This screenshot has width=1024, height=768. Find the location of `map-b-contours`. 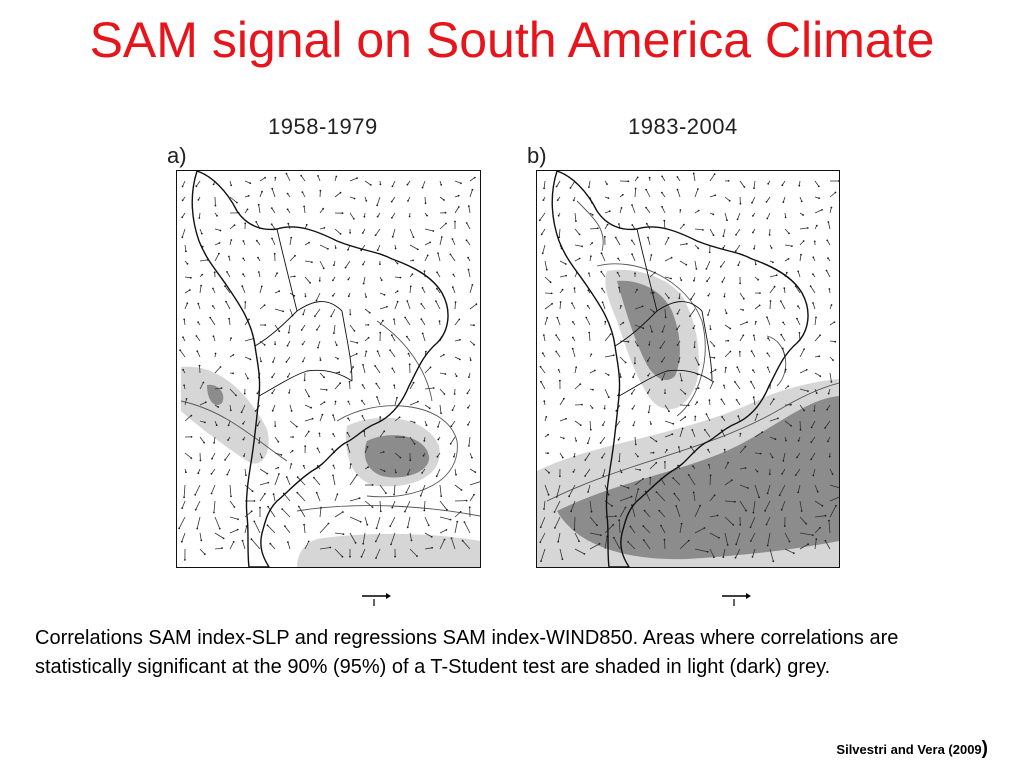

map-b-contours is located at coordinates (692, 351).